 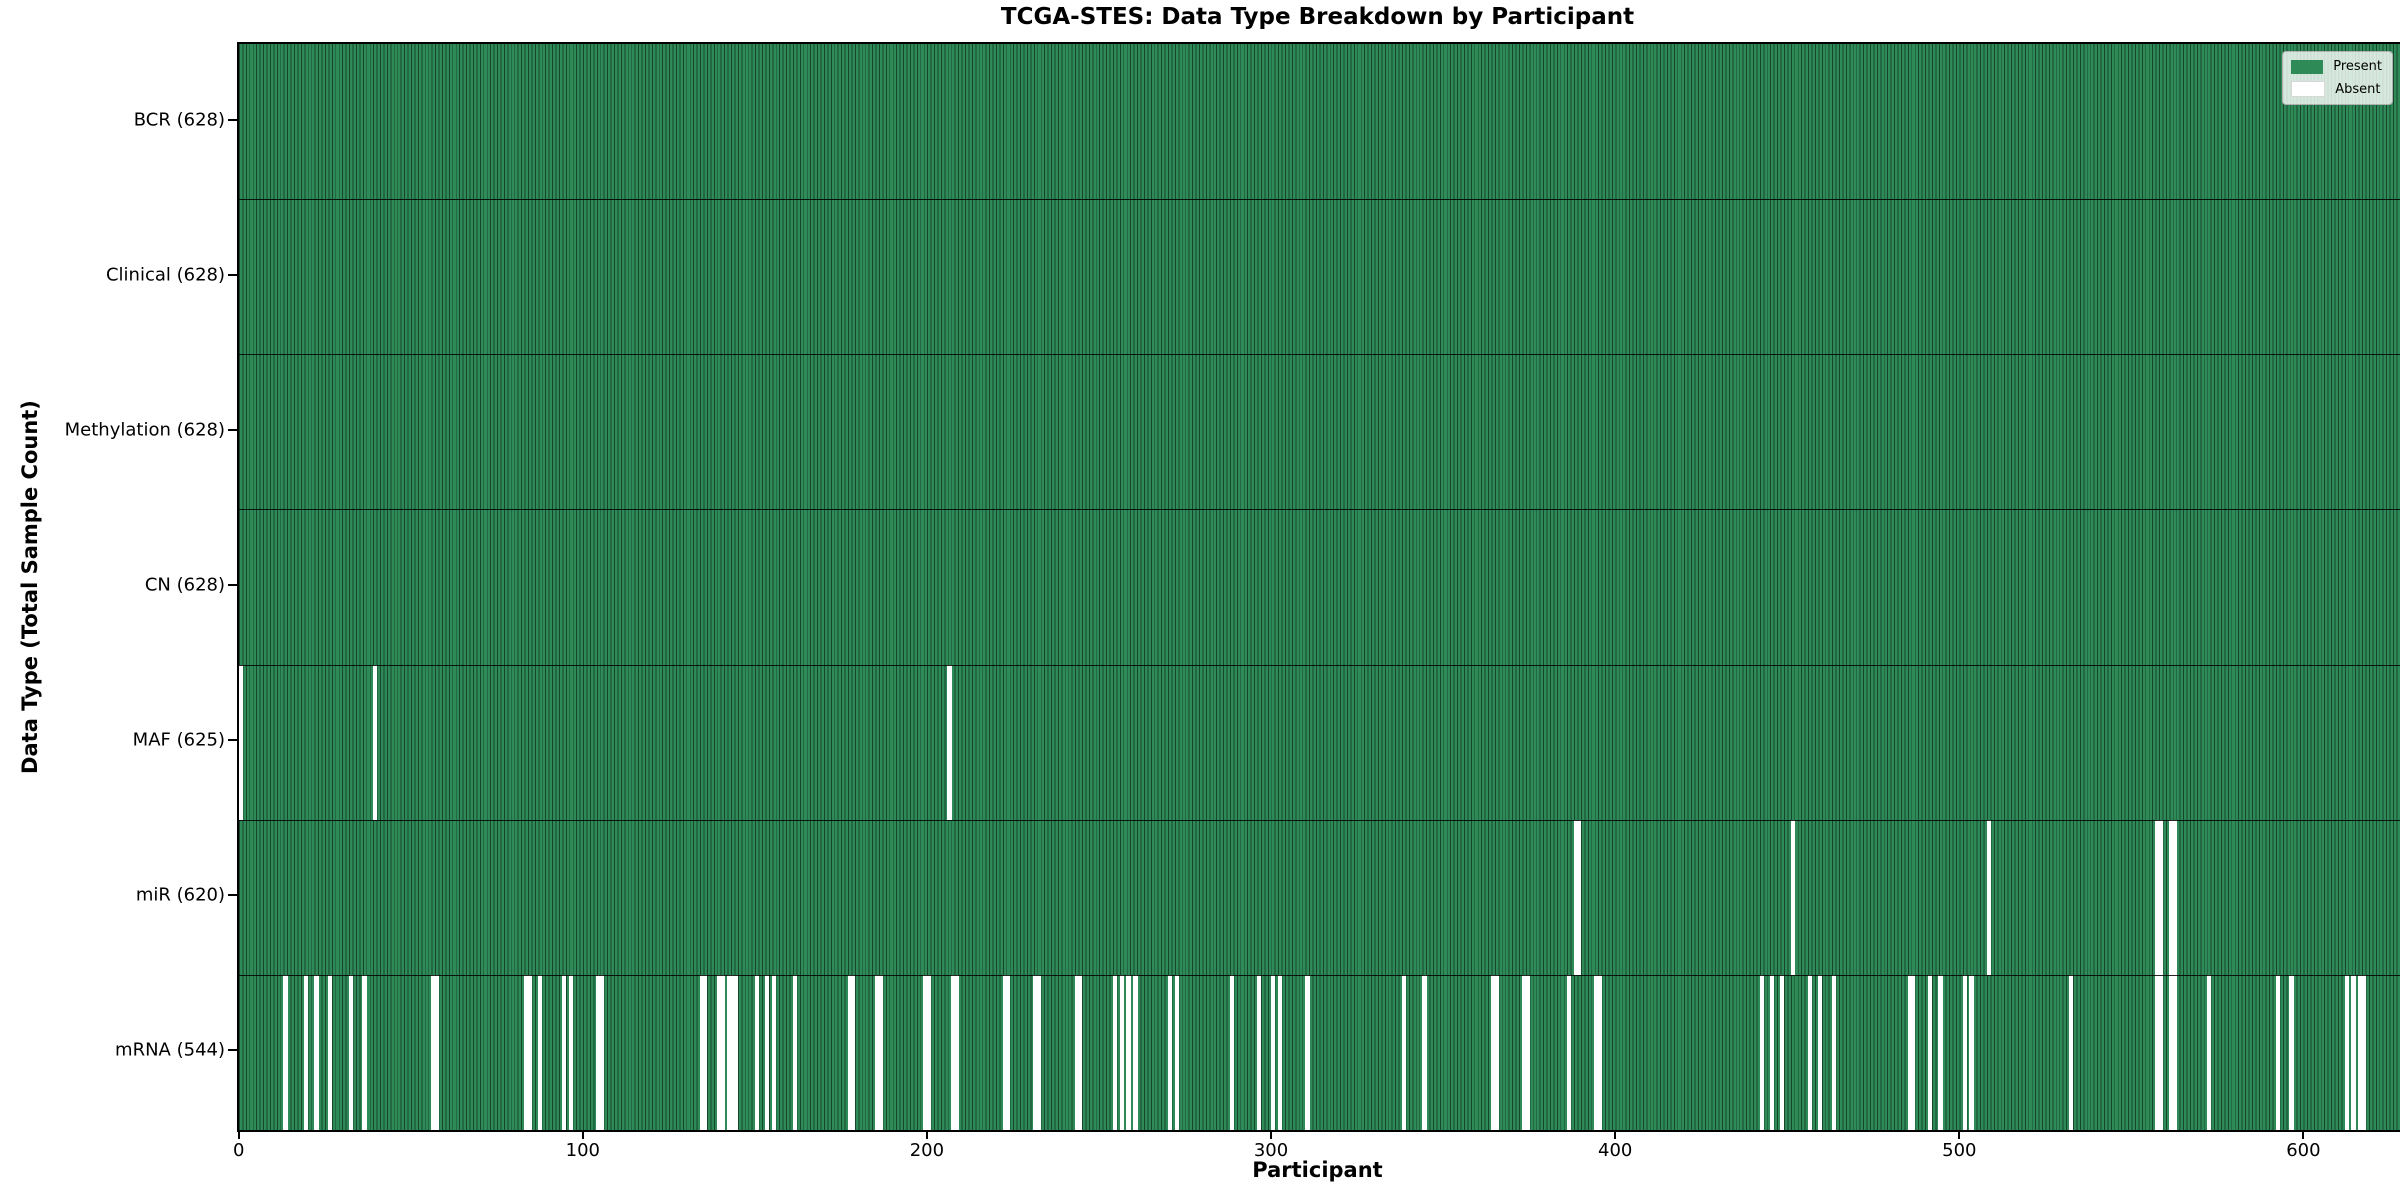 I want to click on row-band-Clinical, so click(x=1319, y=277).